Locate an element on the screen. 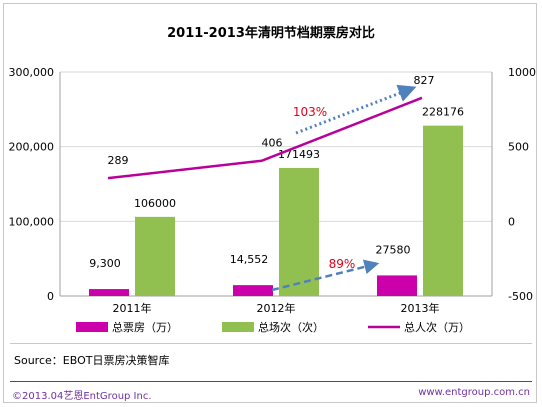 The height and width of the screenshot is (407, 542). y-right-tick-label: 500 is located at coordinates (518, 147).